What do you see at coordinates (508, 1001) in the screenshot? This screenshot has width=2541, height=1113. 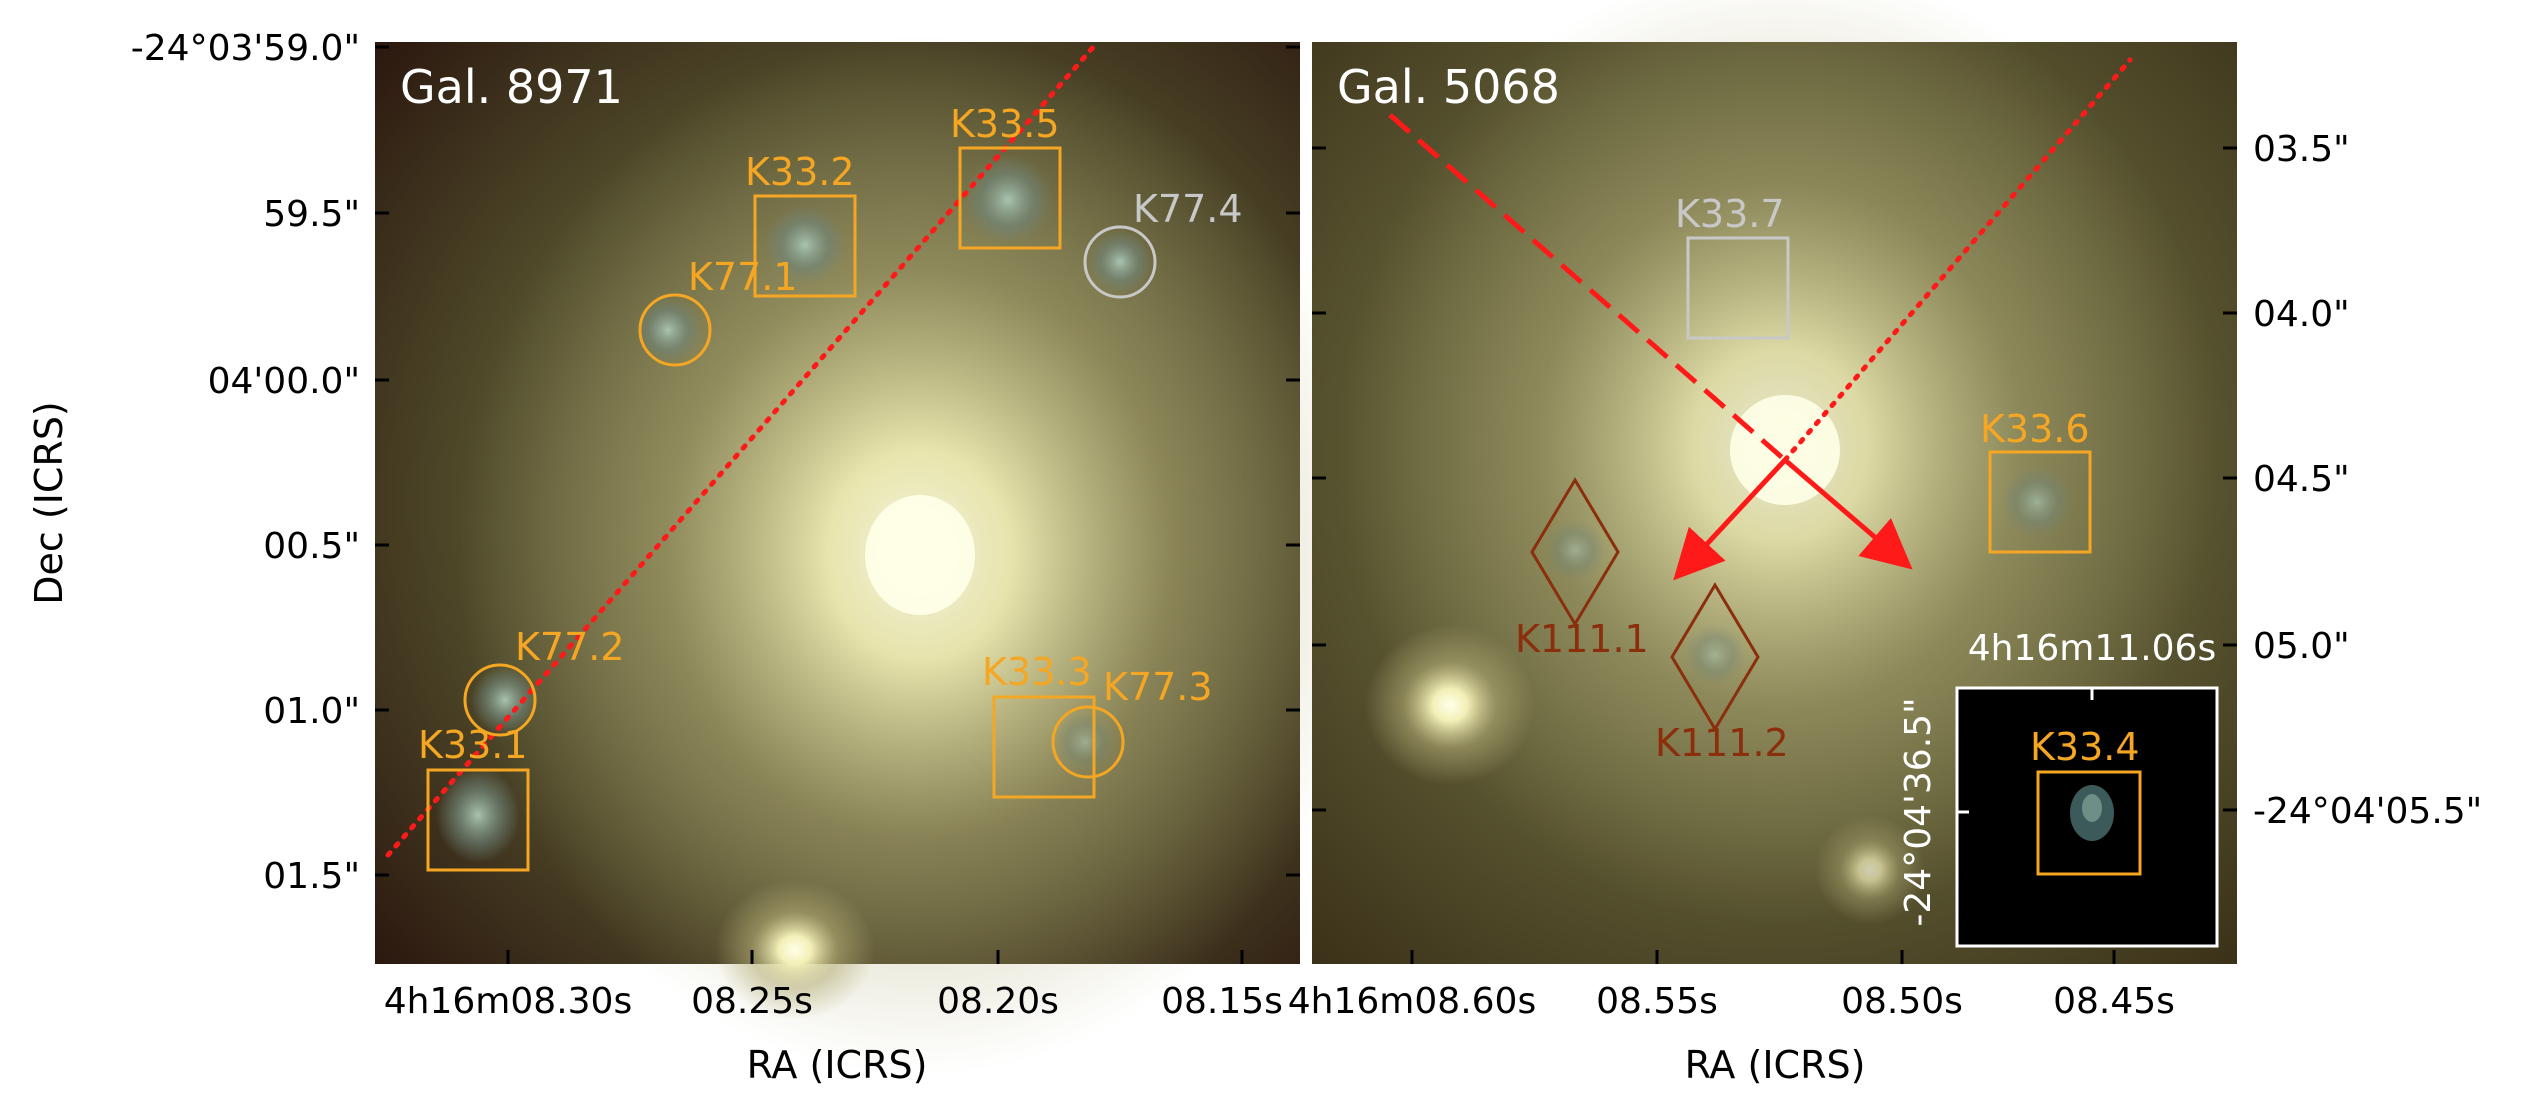 I see `ra-tick-label: 4h16m08.30s` at bounding box center [508, 1001].